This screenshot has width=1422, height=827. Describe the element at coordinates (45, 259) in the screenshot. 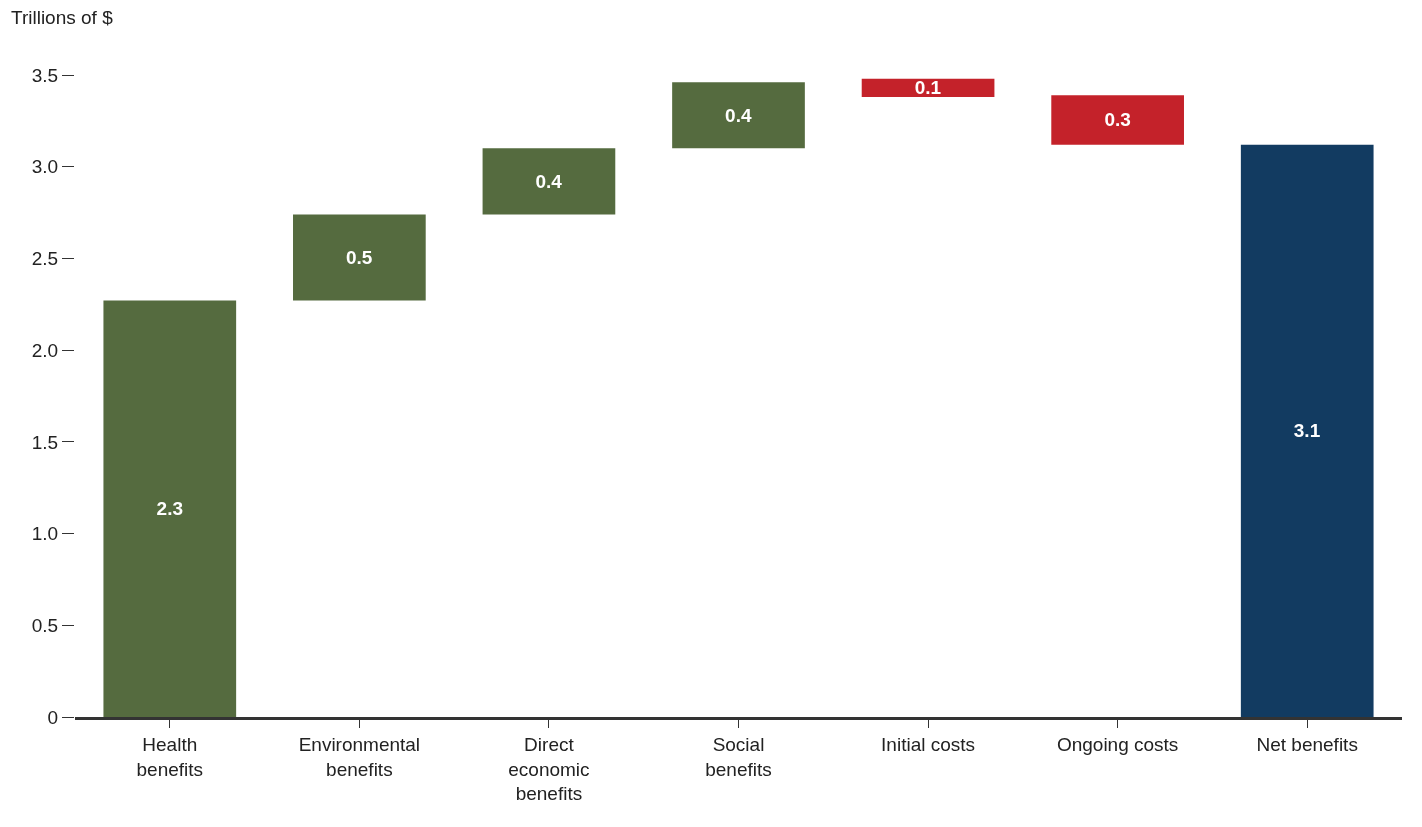

I see `y-tick-label: 2.5` at that location.